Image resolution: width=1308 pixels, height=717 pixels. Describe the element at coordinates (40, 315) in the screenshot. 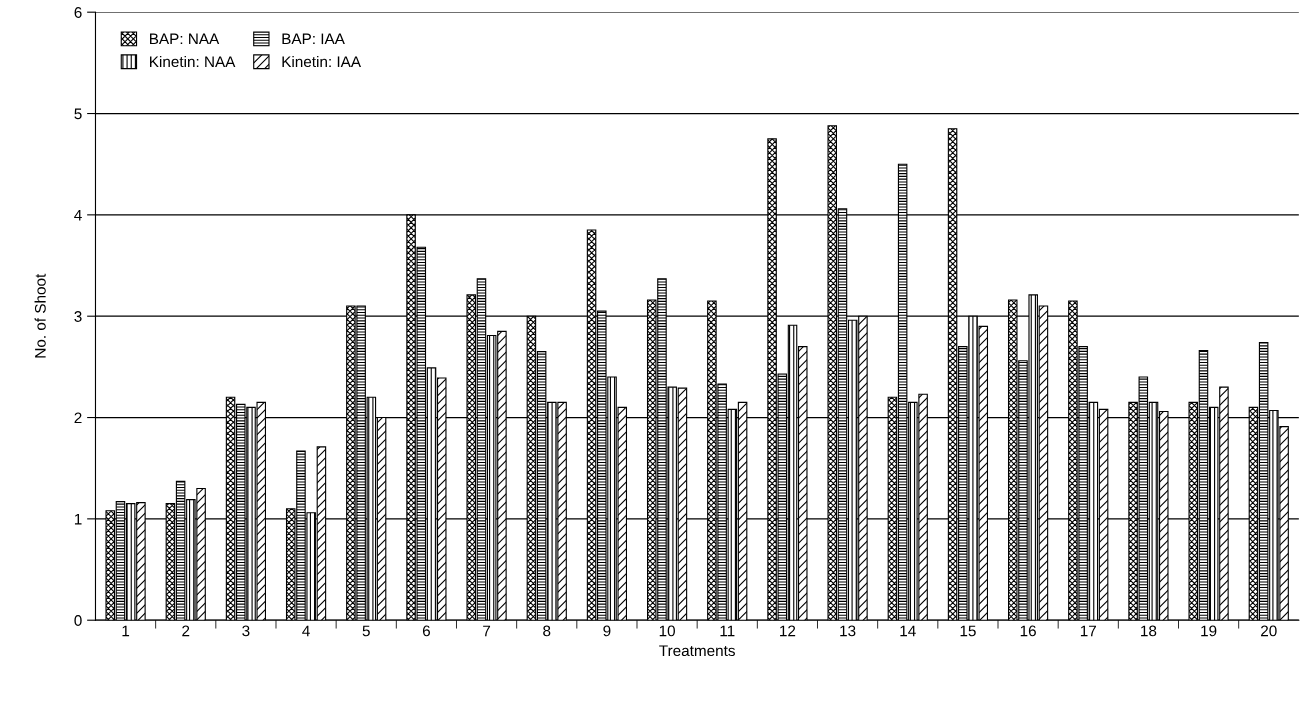

I see `y-axis-title: No. of Shoot` at that location.